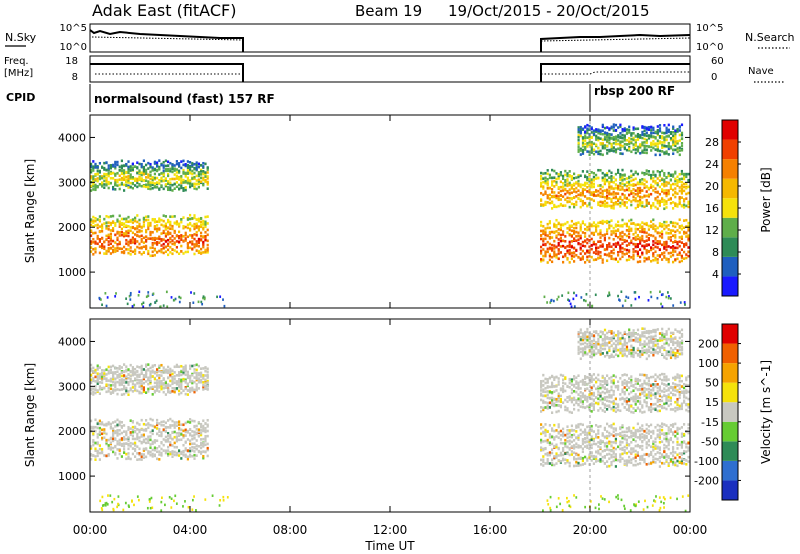  I want to click on program-label-2: rbsp 200 RF, so click(634, 91).